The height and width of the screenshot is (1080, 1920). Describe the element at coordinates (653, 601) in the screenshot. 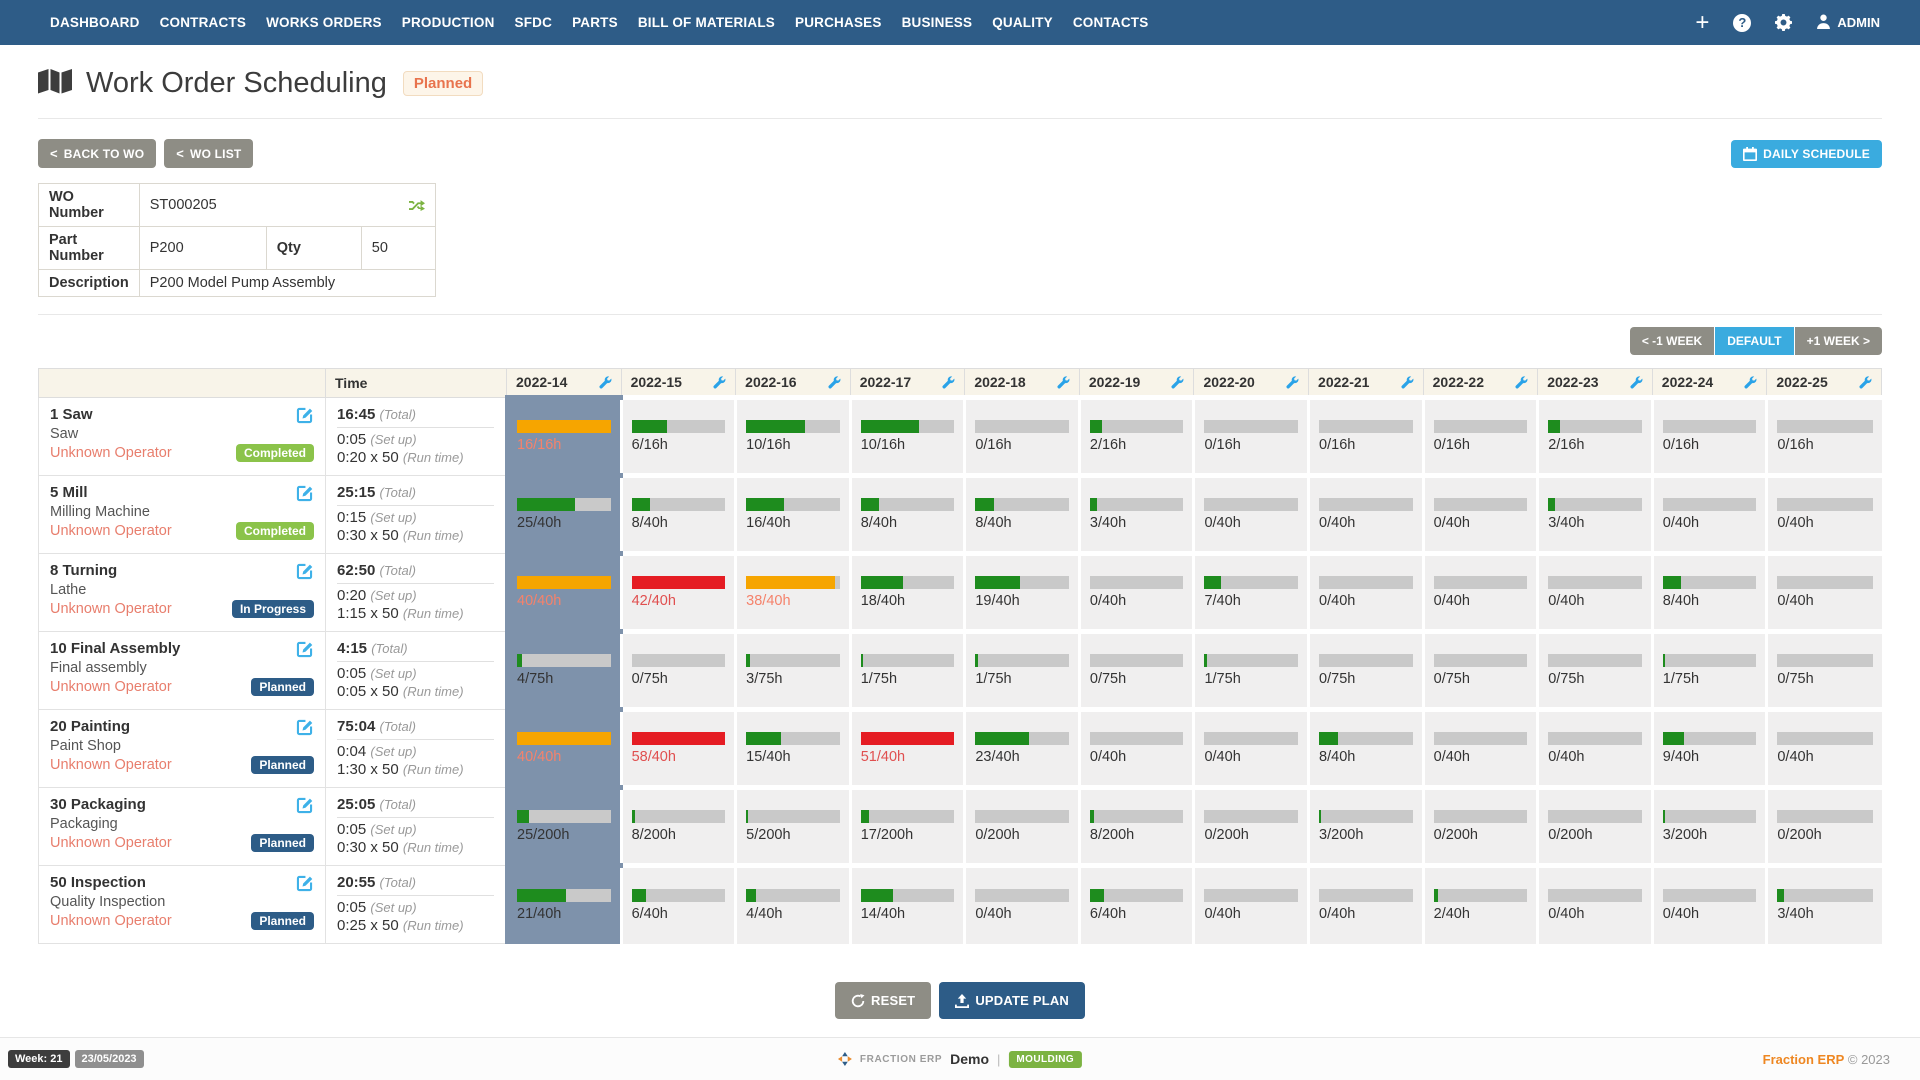

I see `capacity-value: 42/40h` at that location.